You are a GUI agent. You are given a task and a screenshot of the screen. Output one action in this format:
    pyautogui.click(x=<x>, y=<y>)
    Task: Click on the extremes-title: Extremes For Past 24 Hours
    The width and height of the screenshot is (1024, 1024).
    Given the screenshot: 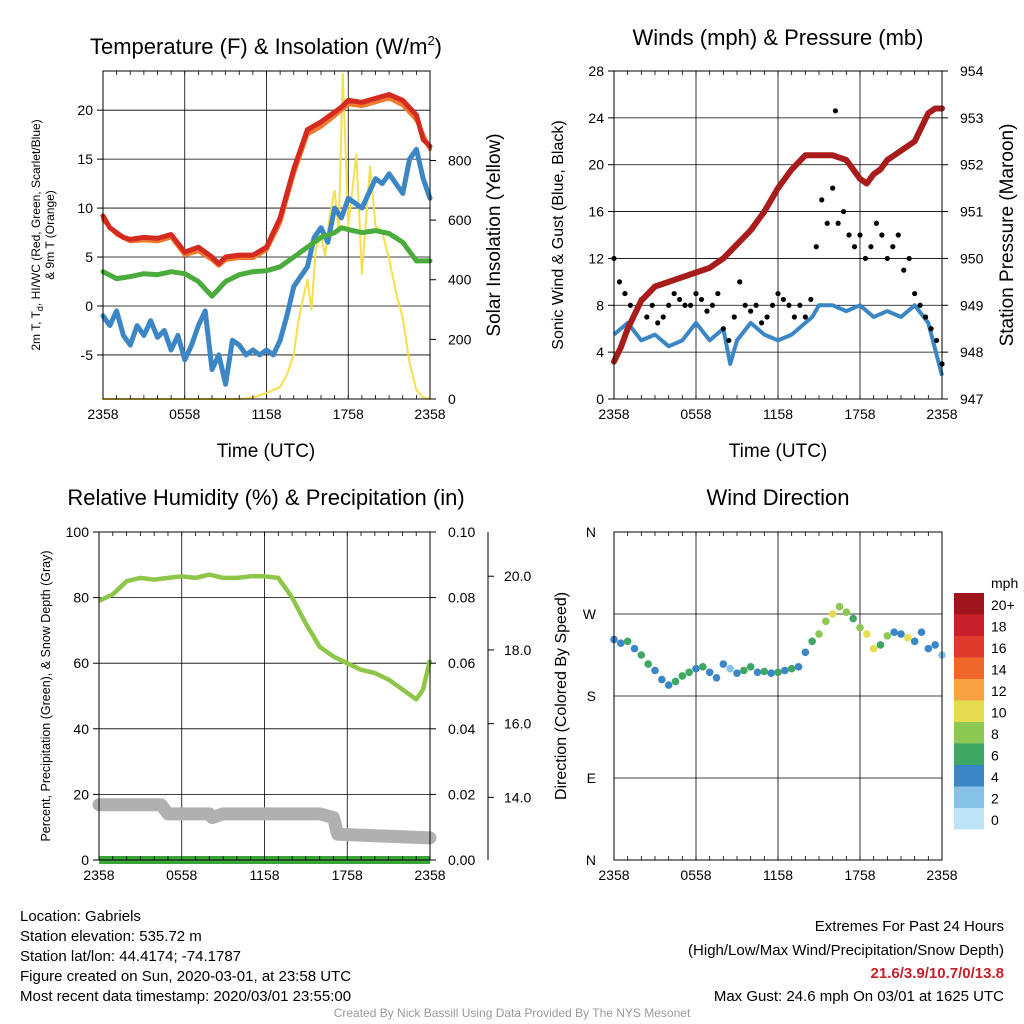 What is the action you would take?
    pyautogui.click(x=909, y=926)
    